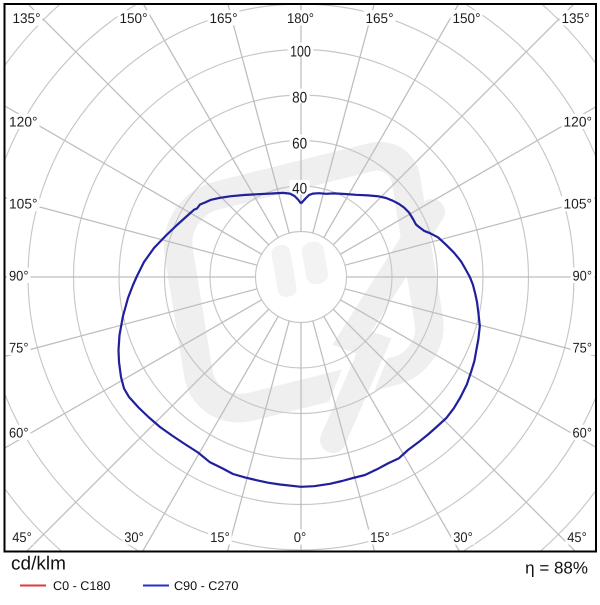  What do you see at coordinates (300, 18) in the screenshot?
I see `svg-text: 180°` at bounding box center [300, 18].